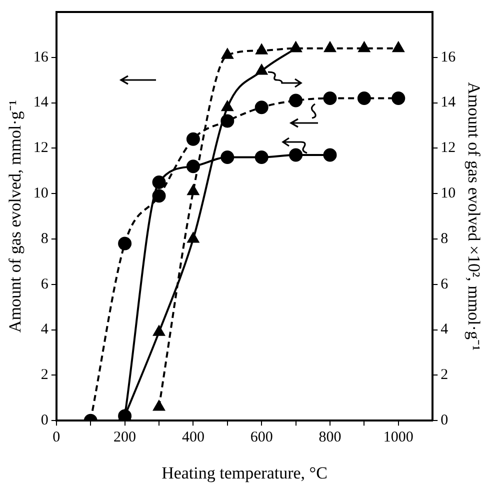 This screenshot has width=489, height=488. Describe the element at coordinates (330, 438) in the screenshot. I see `x-tick-label: 800` at that location.